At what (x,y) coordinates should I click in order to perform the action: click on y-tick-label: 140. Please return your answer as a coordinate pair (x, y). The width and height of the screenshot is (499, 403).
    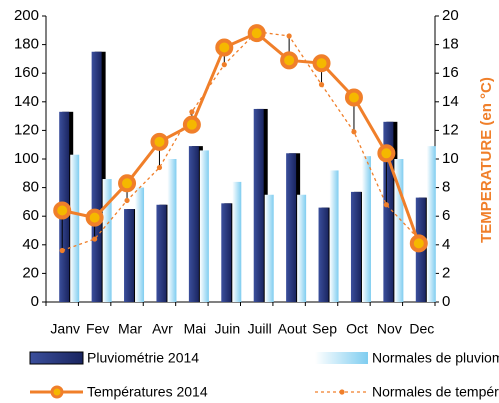
    Looking at the image, I should click on (26, 101).